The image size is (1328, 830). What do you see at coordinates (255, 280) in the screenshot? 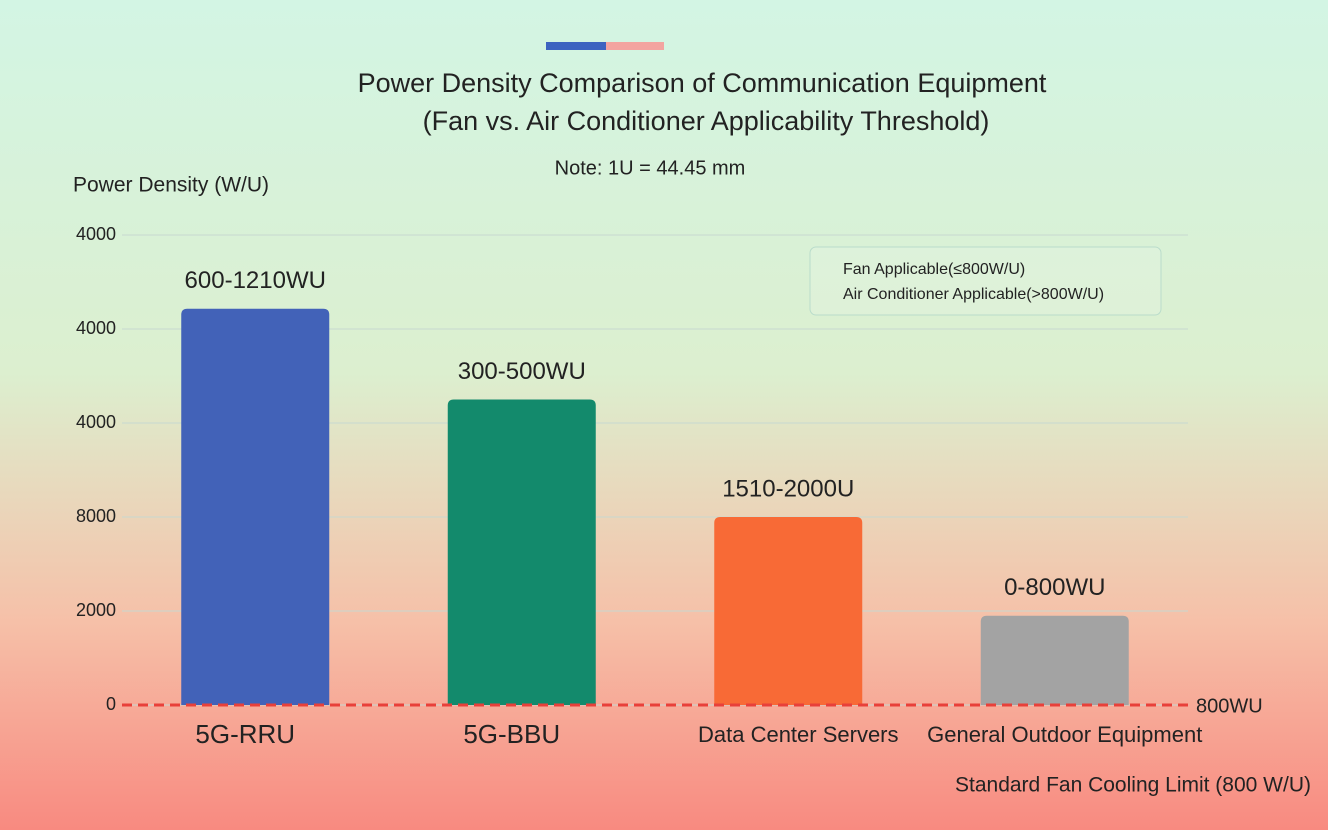
I see `bar-annotation: 600-1210WU` at bounding box center [255, 280].